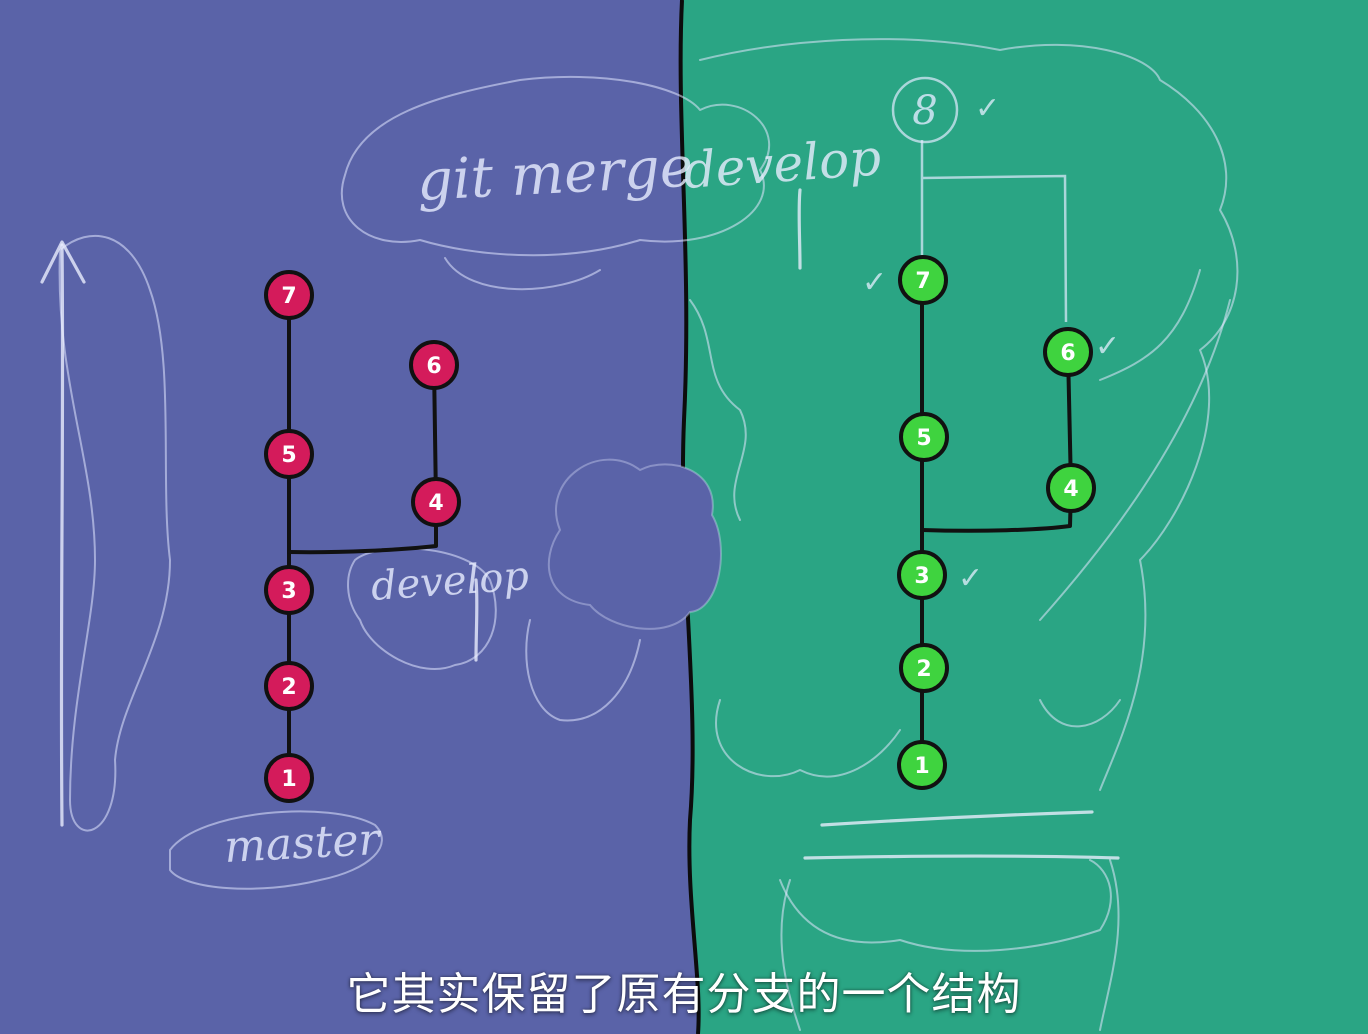 The height and width of the screenshot is (1034, 1368). I want to click on cloud-mid, so click(634, 544).